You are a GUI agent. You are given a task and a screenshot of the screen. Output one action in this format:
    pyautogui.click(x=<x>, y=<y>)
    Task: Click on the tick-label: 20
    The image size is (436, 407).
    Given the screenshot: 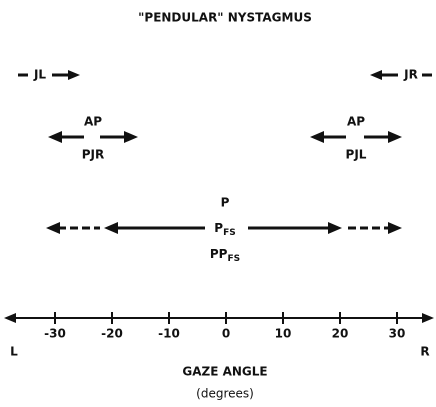 What is the action you would take?
    pyautogui.click(x=340, y=334)
    